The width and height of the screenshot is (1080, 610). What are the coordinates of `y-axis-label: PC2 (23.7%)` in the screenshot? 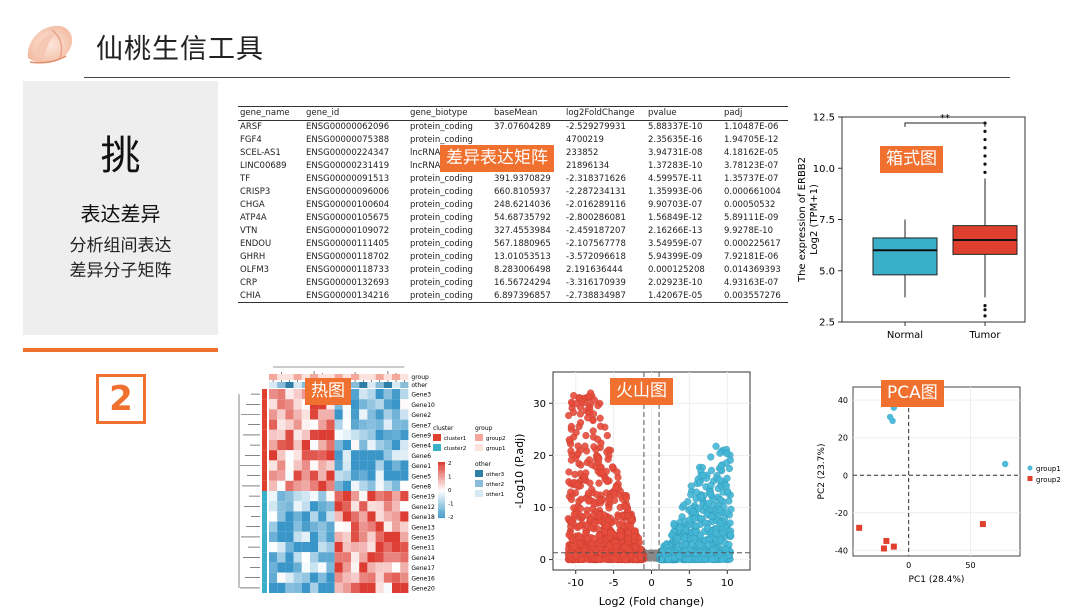 It's located at (822, 472).